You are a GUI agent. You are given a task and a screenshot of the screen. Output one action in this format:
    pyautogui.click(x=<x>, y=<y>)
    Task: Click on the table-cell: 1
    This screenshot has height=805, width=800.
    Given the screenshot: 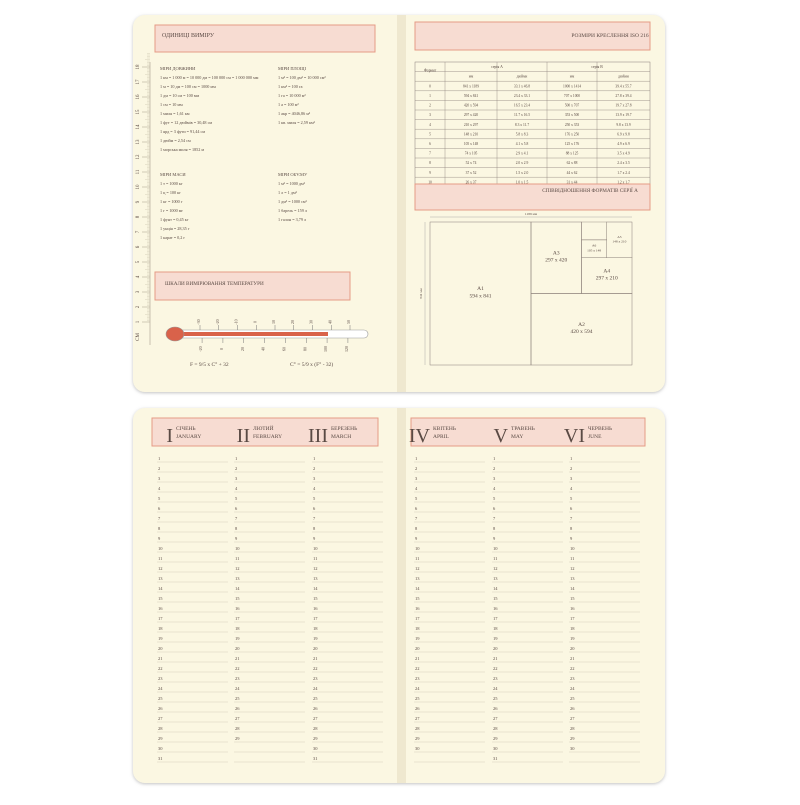 What is the action you would take?
    pyautogui.click(x=430, y=96)
    